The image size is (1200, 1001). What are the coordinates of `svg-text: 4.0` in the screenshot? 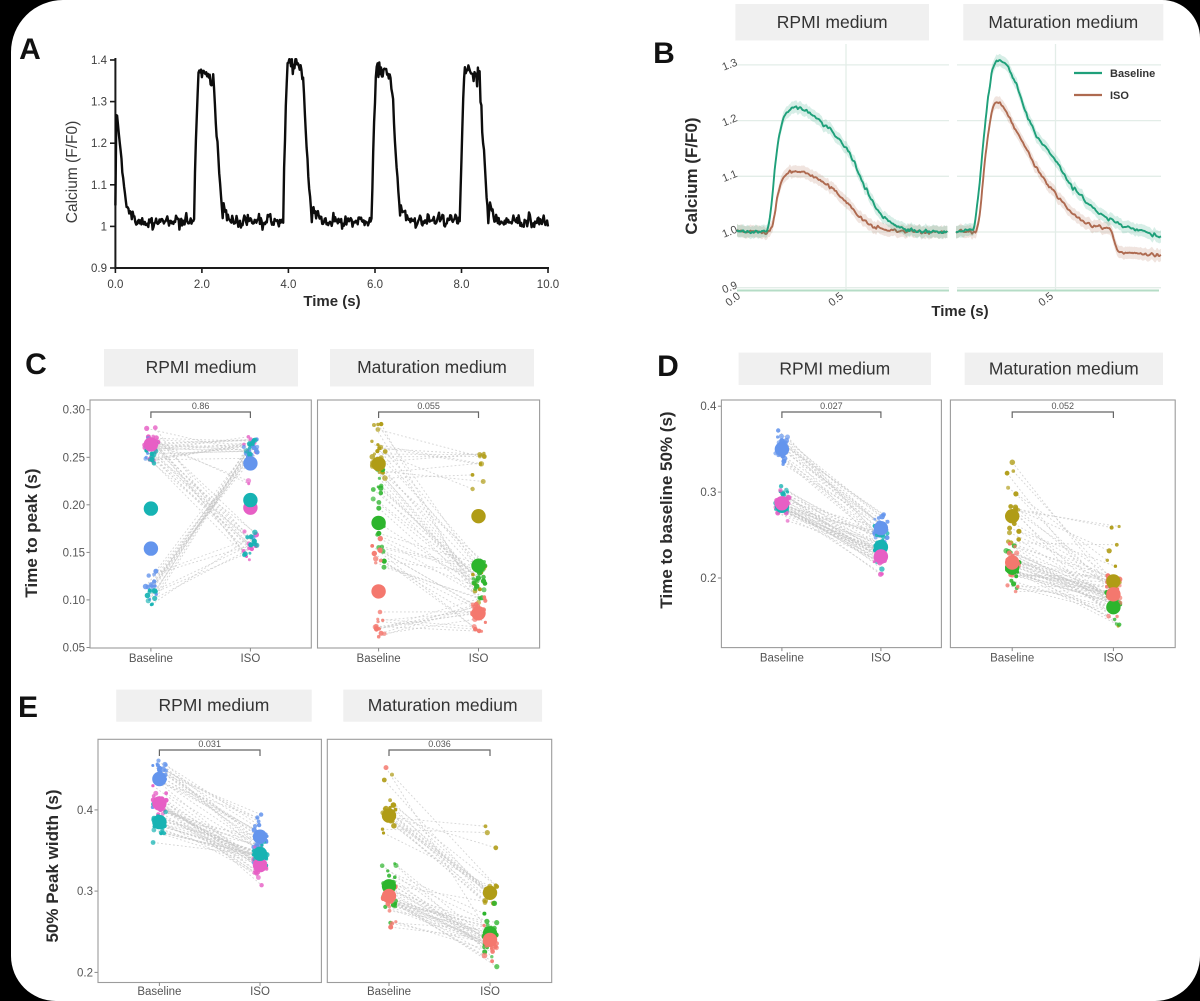 It's located at (288, 285).